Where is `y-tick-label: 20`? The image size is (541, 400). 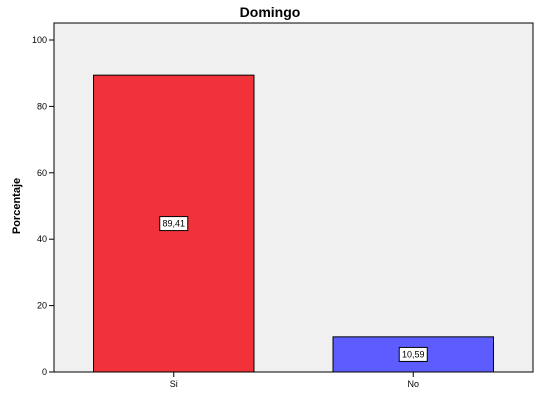
y-tick-label: 20 is located at coordinates (42, 306).